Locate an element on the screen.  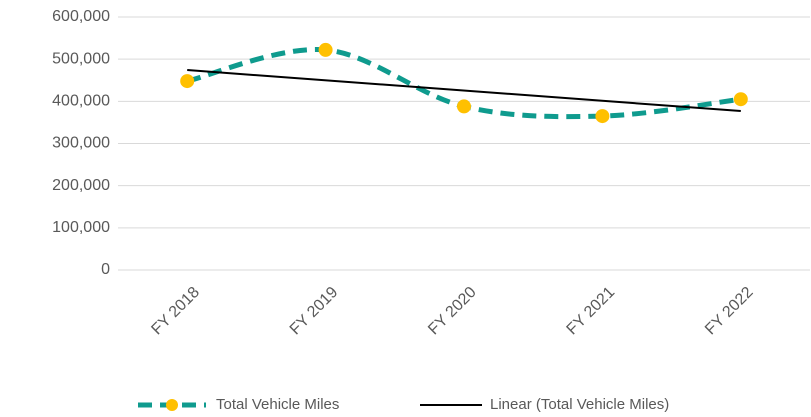
x-tick-label: FY 2021 is located at coordinates (591, 311).